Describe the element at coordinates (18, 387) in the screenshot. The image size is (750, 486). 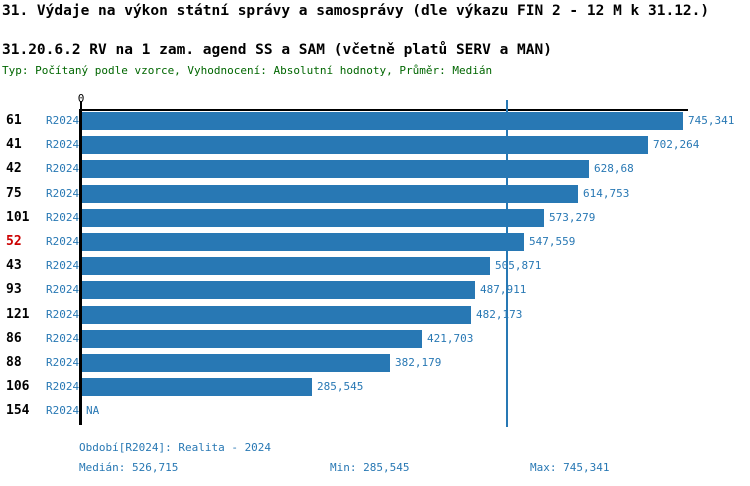
I see `row-id-label: 106` at that location.